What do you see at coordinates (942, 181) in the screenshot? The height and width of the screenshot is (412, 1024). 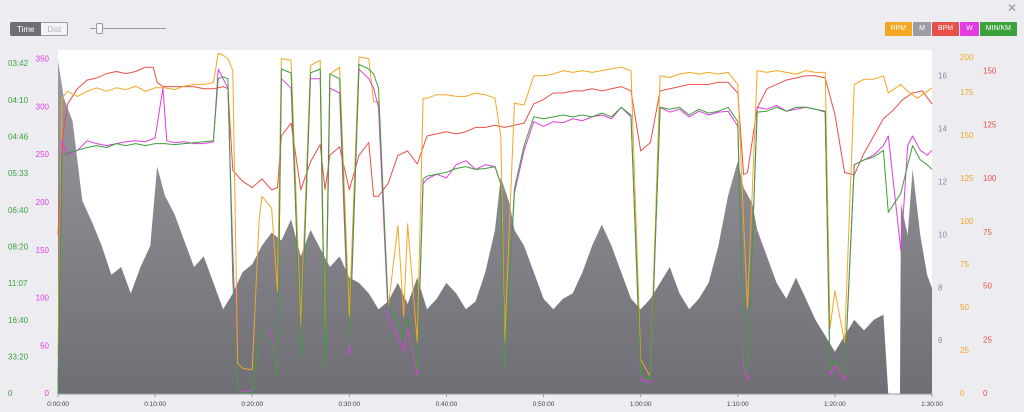 I see `y-tick-m: 12` at bounding box center [942, 181].